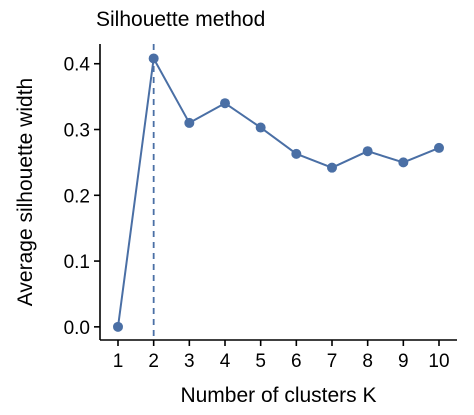 This screenshot has height=415, width=474. I want to click on y-axis-ticks: 0.0 0.1 0.2 0.3 0.4, so click(82, 197).